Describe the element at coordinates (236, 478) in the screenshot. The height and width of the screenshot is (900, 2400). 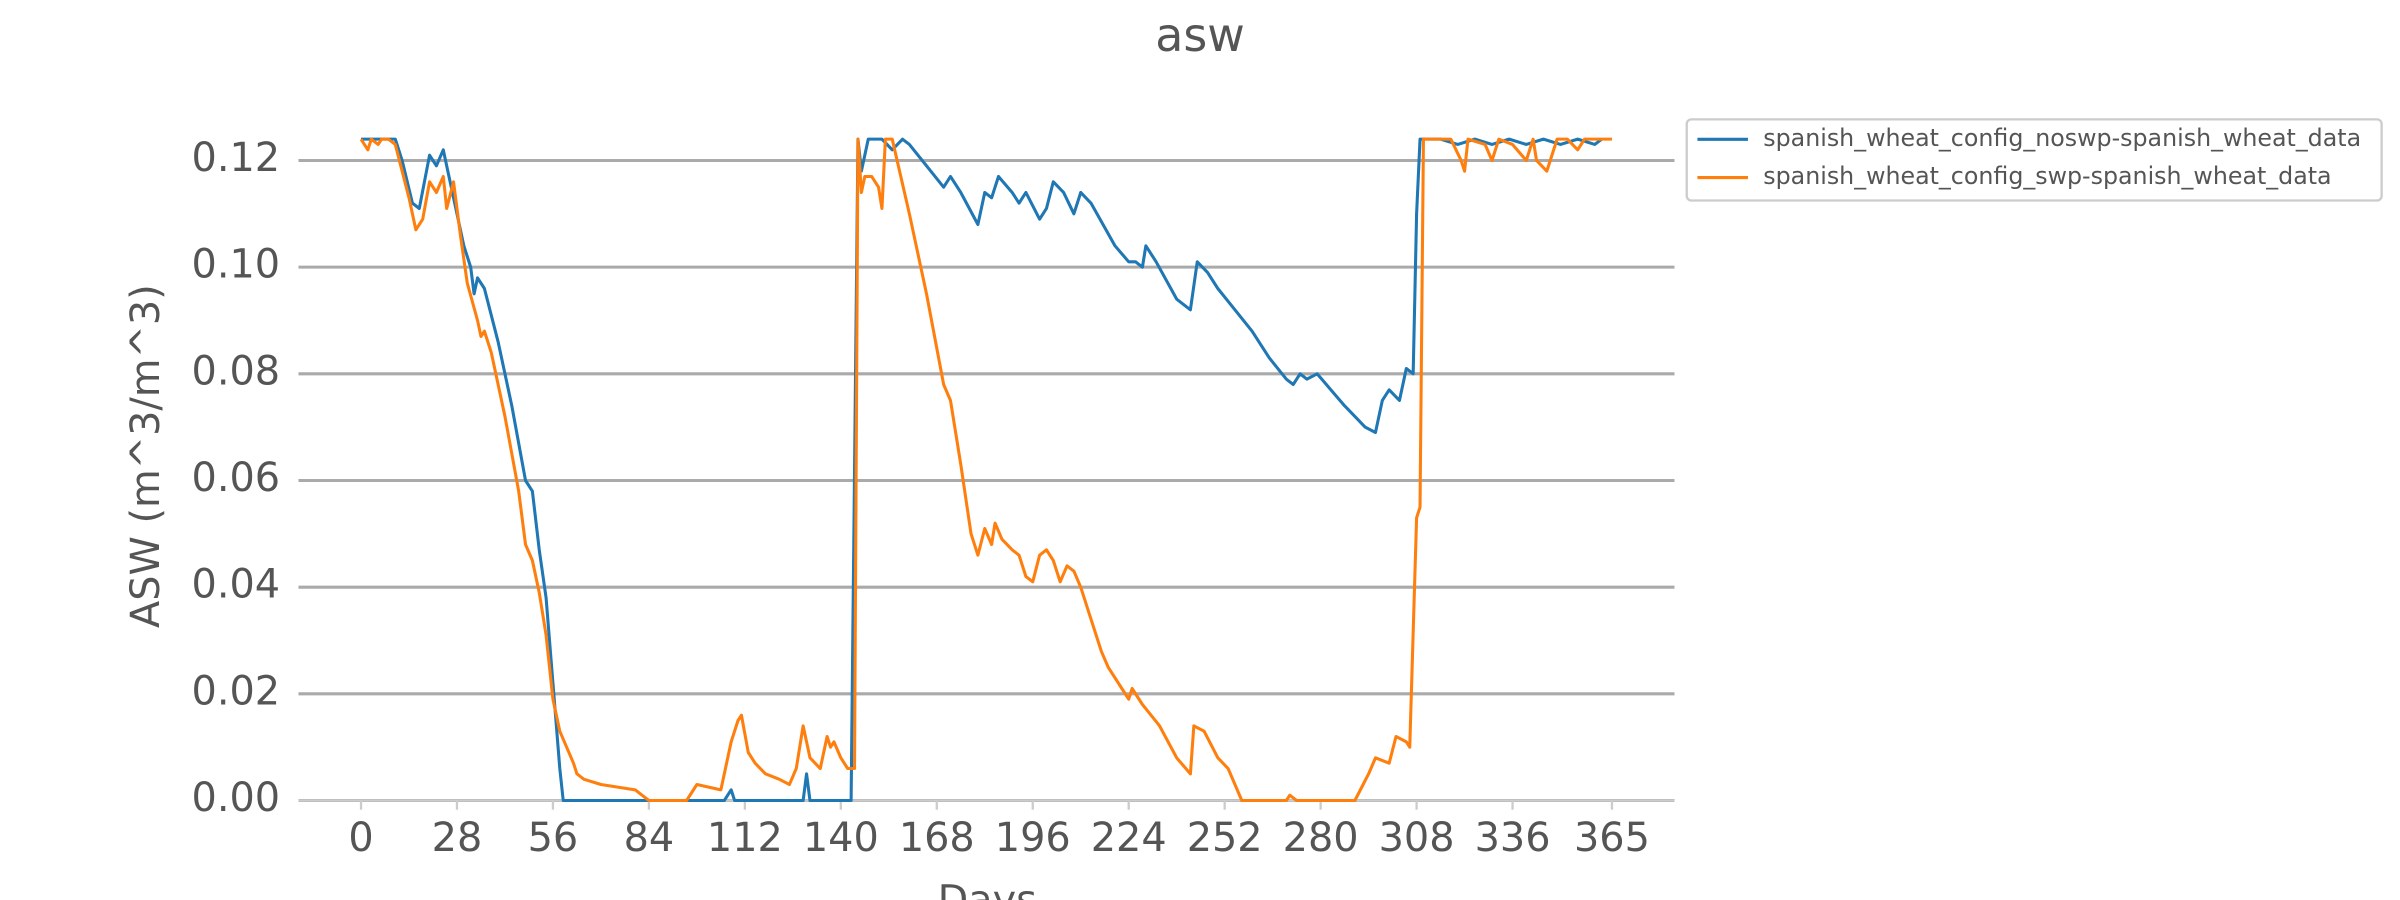
I see `y-tick-label: 0.06` at that location.